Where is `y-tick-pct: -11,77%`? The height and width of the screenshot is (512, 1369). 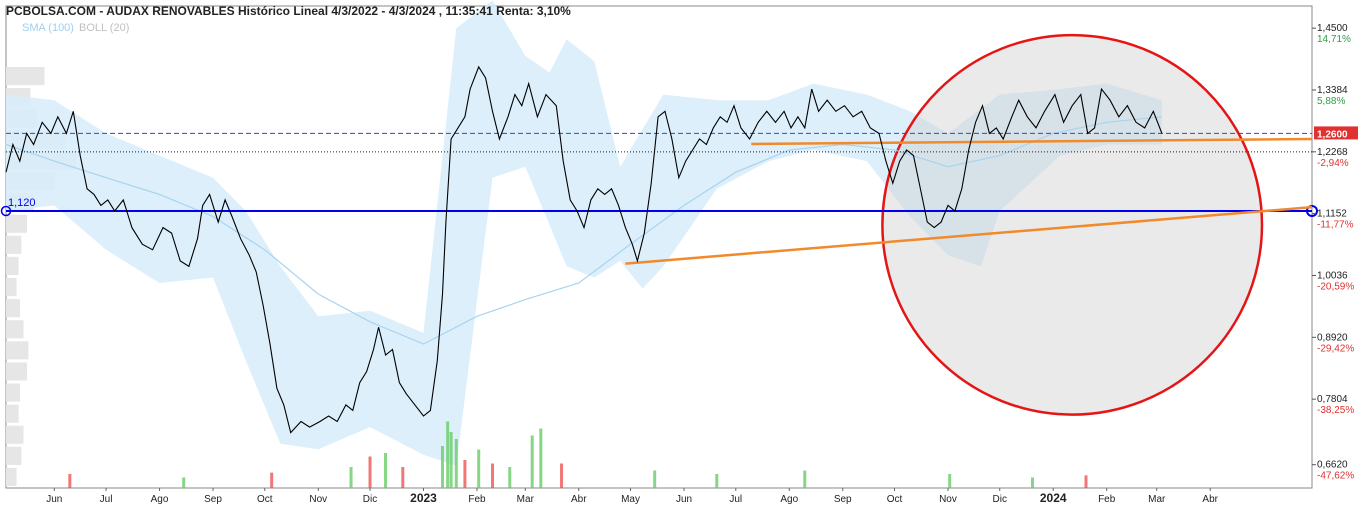
y-tick-pct: -11,77% is located at coordinates (1335, 225).